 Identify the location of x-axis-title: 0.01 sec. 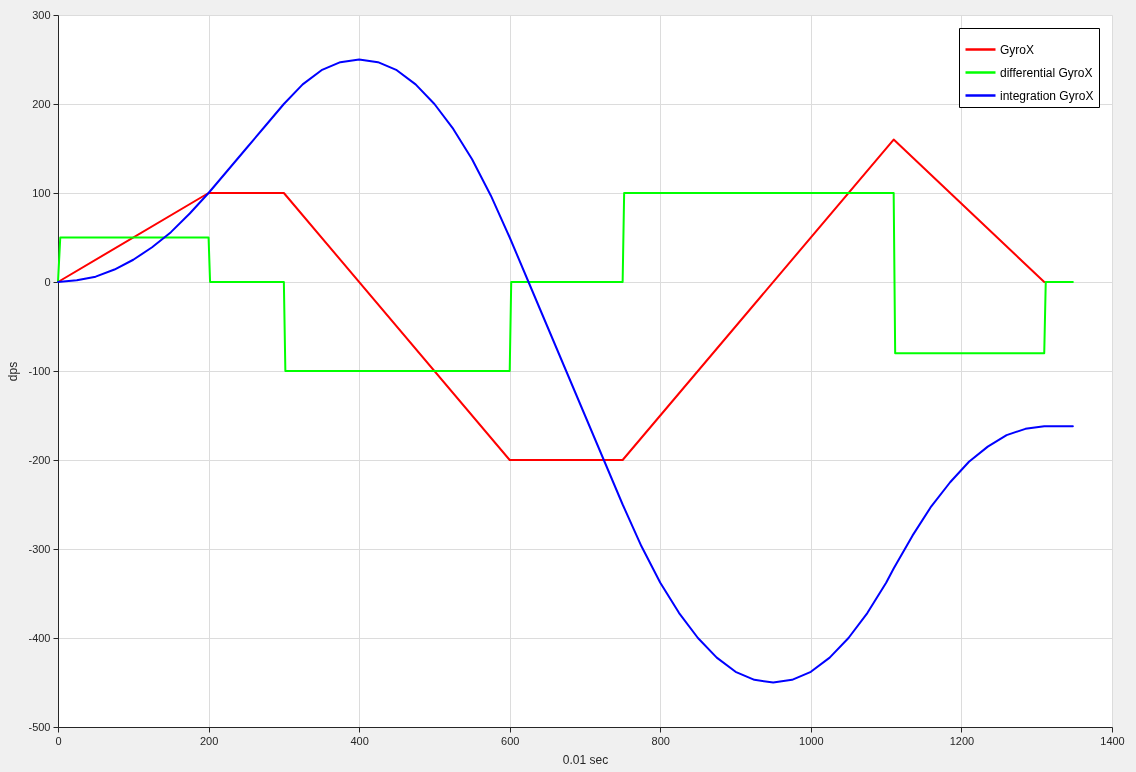
(585, 759).